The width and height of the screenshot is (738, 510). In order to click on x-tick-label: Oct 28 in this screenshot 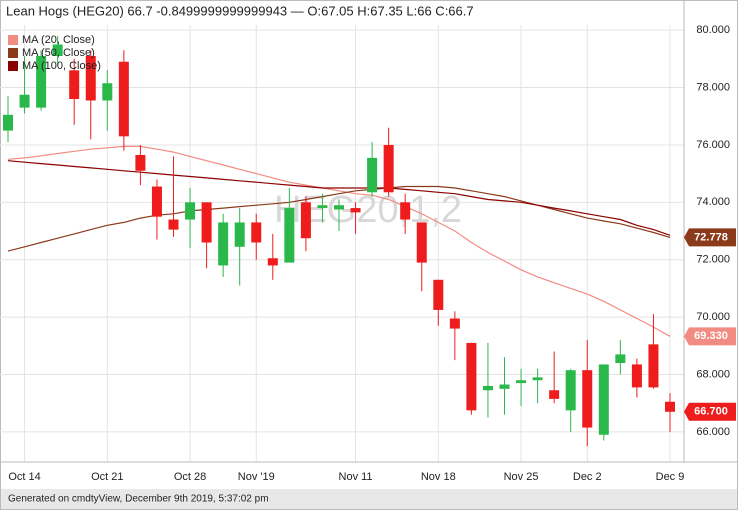, I will do `click(190, 477)`.